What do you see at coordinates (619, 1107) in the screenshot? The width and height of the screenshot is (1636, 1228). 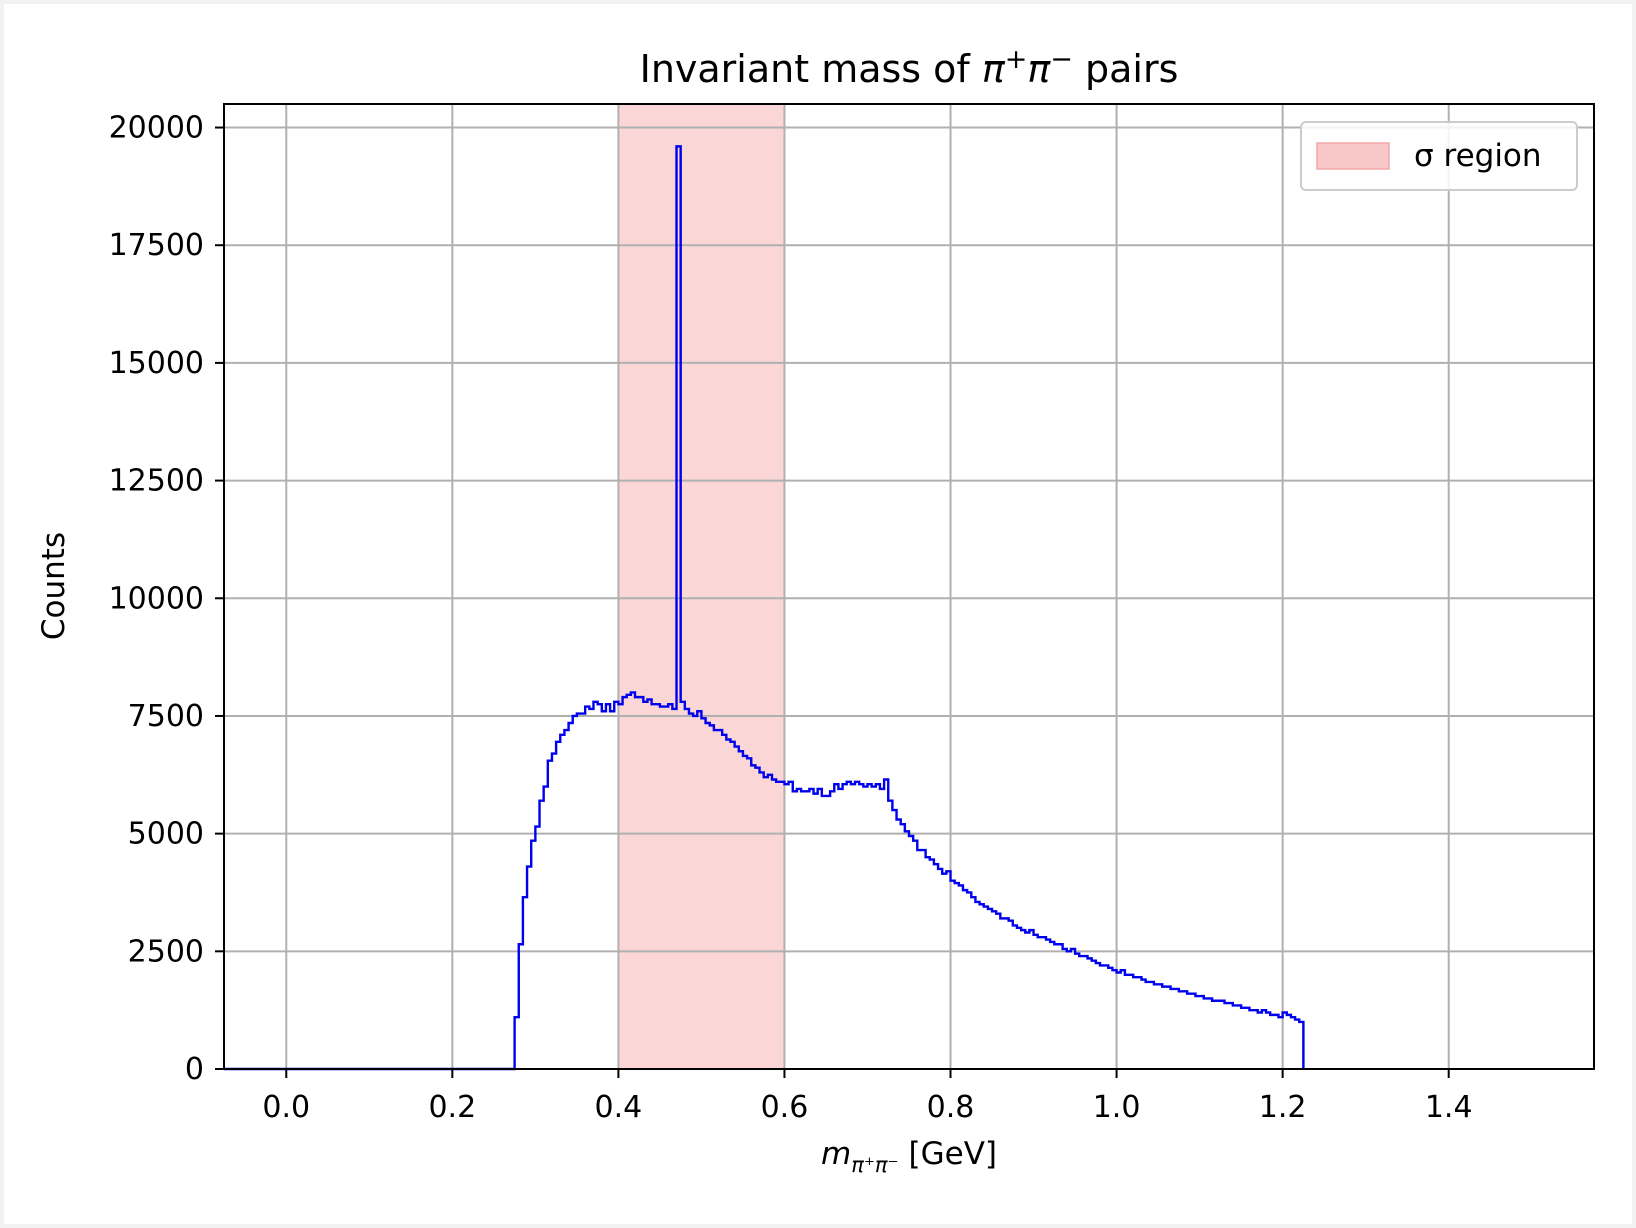 I see `x-tick-label: 0.4` at bounding box center [619, 1107].